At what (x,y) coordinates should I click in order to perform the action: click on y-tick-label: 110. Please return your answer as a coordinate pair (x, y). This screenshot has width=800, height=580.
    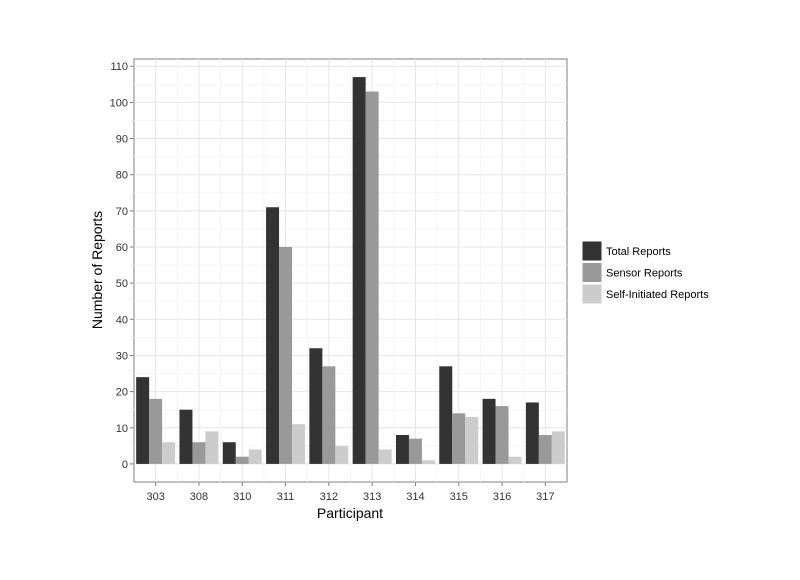
    Looking at the image, I should click on (119, 67).